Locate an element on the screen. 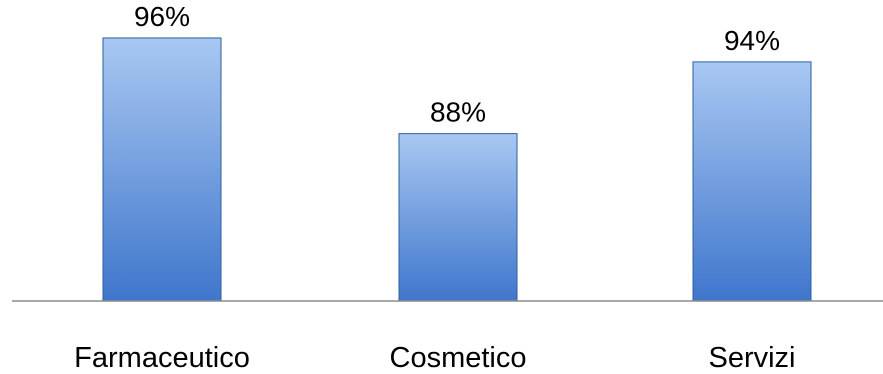  bar-cosmetico is located at coordinates (458, 217).